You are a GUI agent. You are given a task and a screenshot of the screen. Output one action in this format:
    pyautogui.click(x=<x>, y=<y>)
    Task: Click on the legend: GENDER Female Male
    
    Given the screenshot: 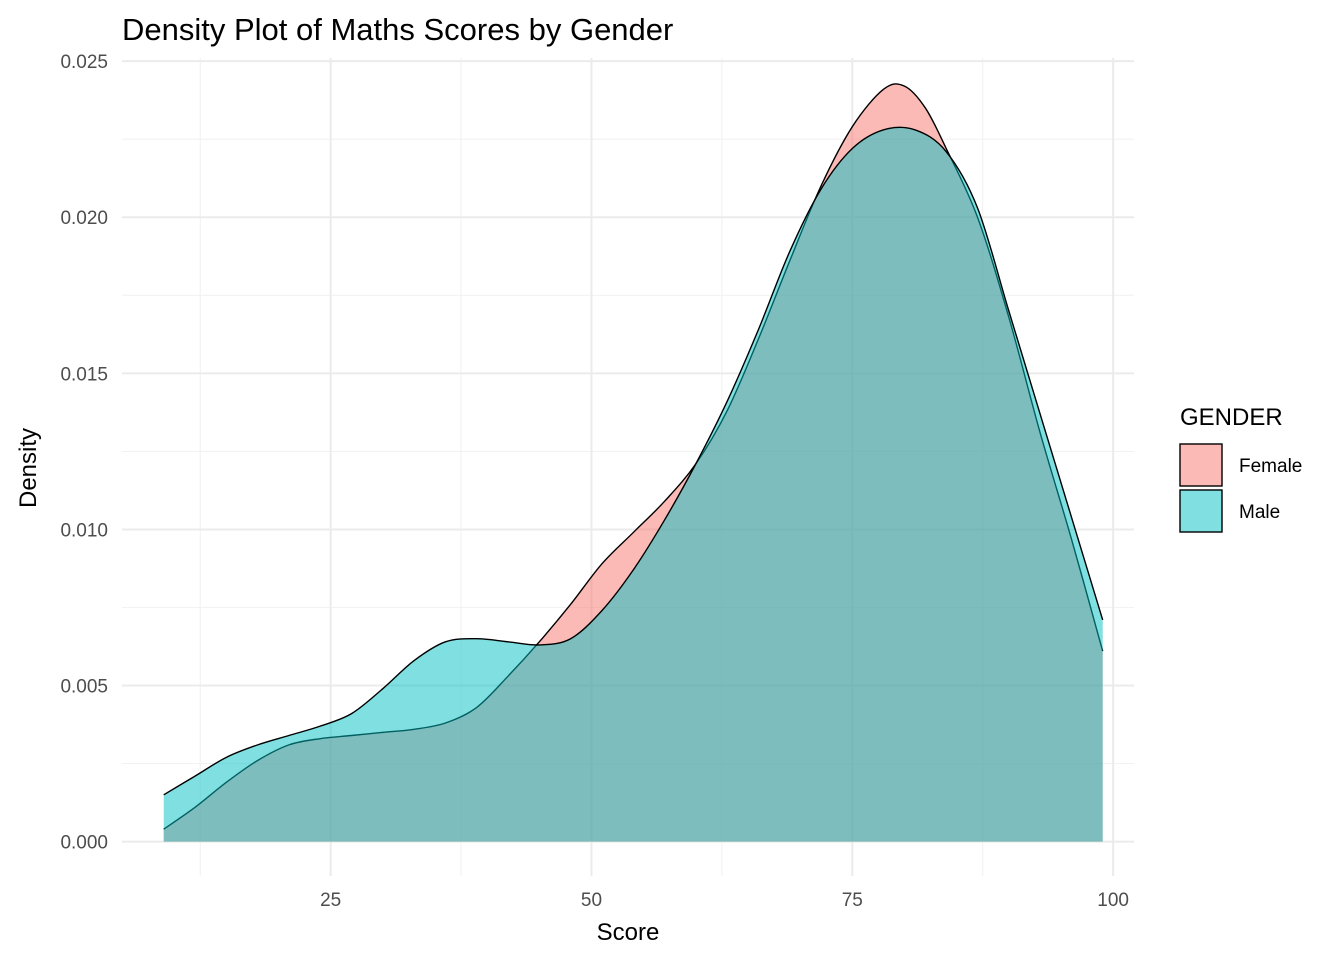 What is the action you would take?
    pyautogui.click(x=1240, y=468)
    